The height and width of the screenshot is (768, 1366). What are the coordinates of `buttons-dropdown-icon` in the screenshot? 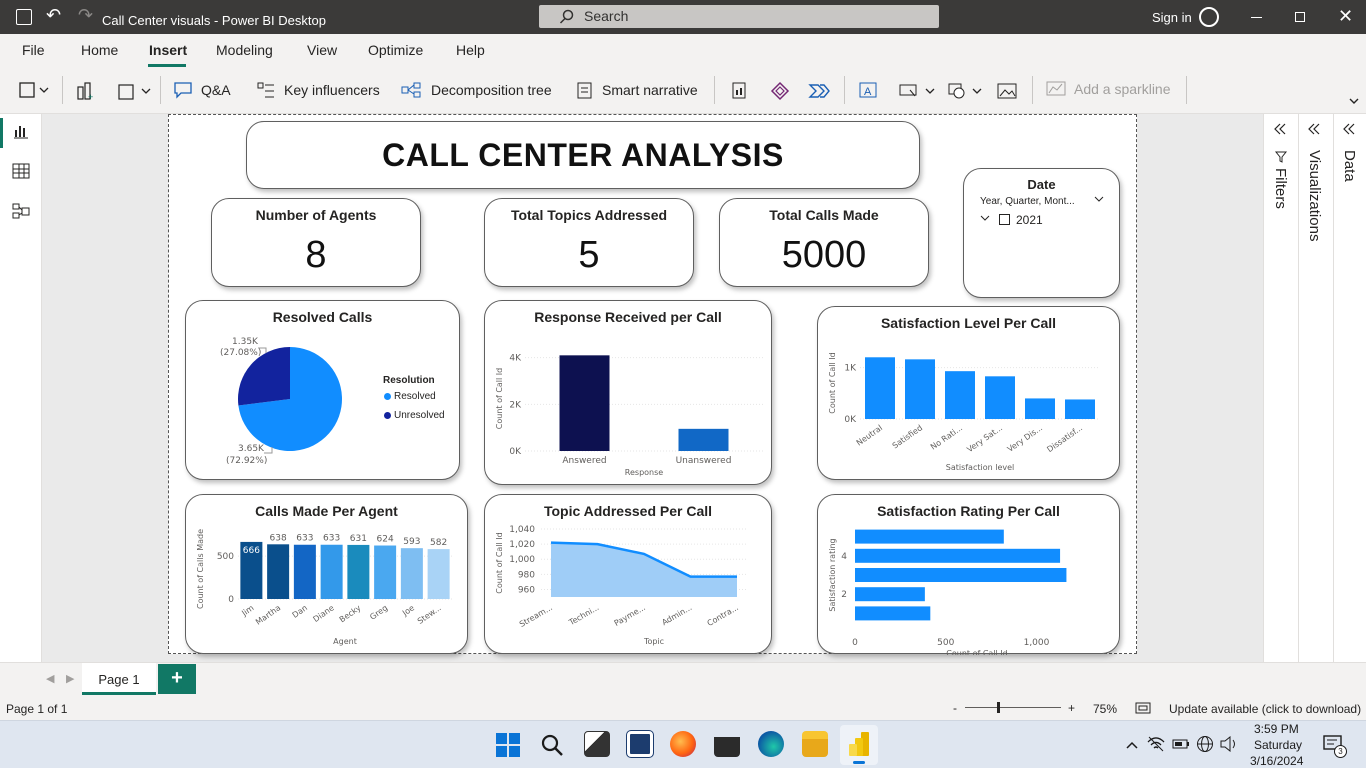 It's located at (917, 91).